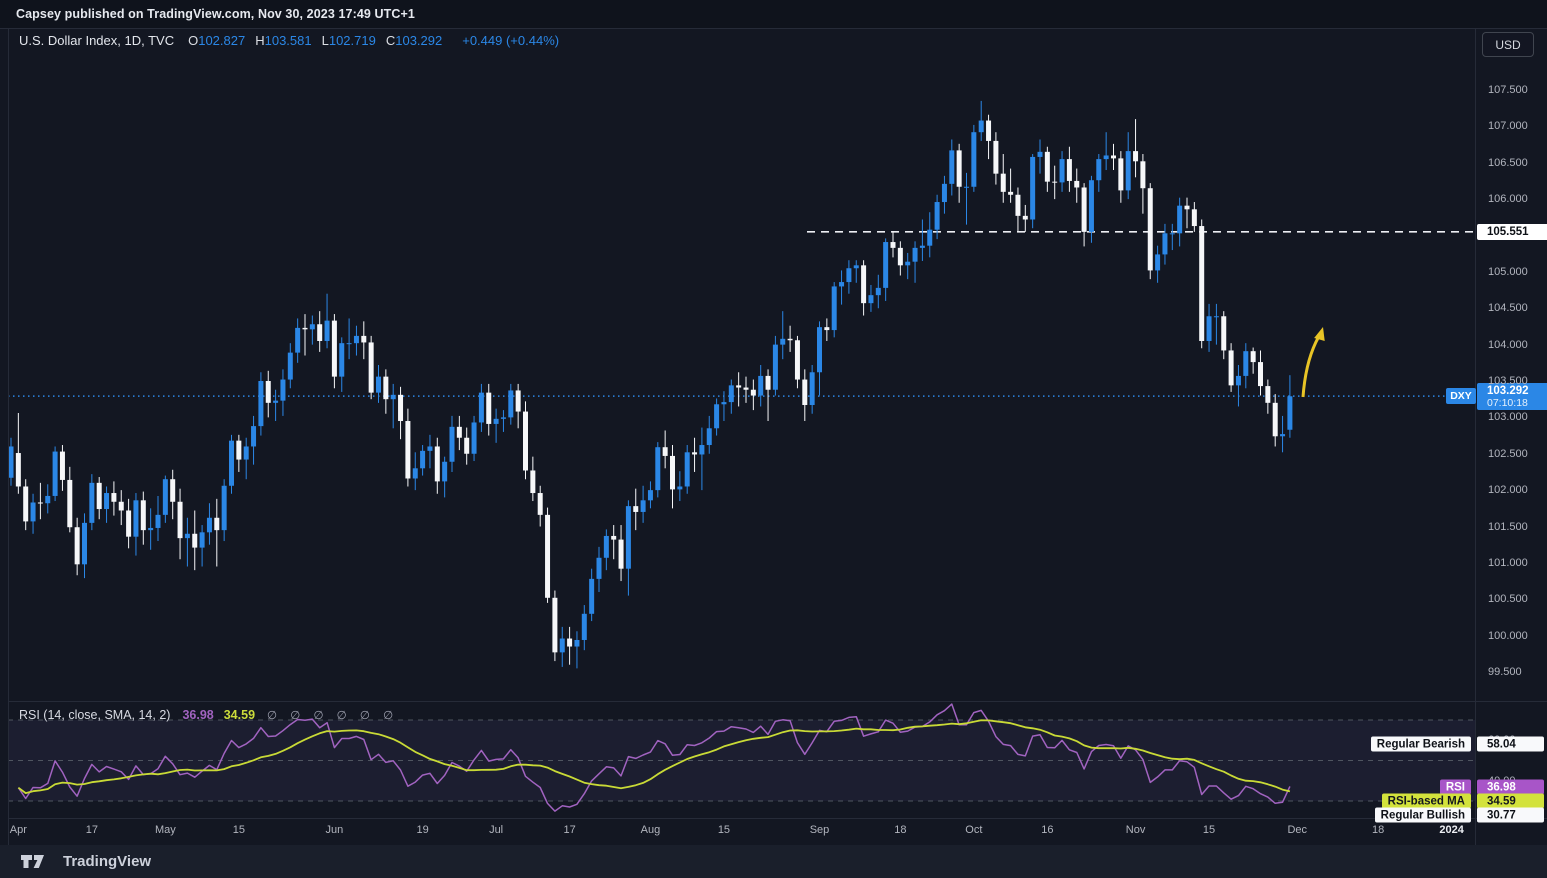  Describe the element at coordinates (1508, 90) in the screenshot. I see `price-tick: 107.500` at that location.